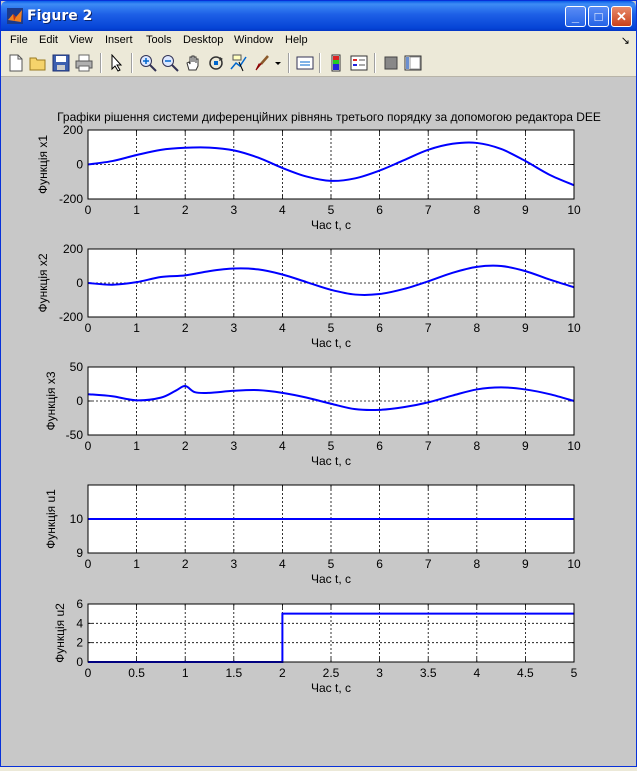 This screenshot has width=637, height=771. I want to click on menu-window: Window, so click(254, 40).